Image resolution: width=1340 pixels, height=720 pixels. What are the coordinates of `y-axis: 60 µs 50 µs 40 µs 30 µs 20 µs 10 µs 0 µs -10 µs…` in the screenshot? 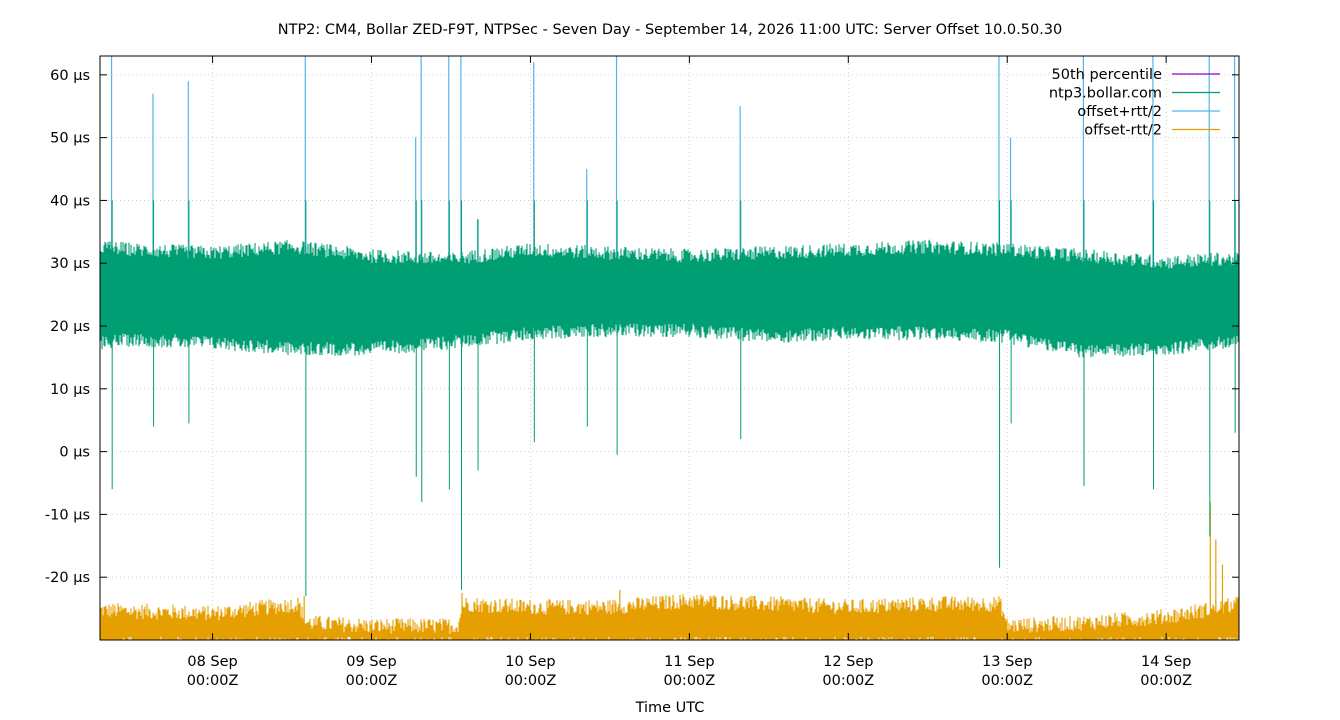 It's located at (67, 327).